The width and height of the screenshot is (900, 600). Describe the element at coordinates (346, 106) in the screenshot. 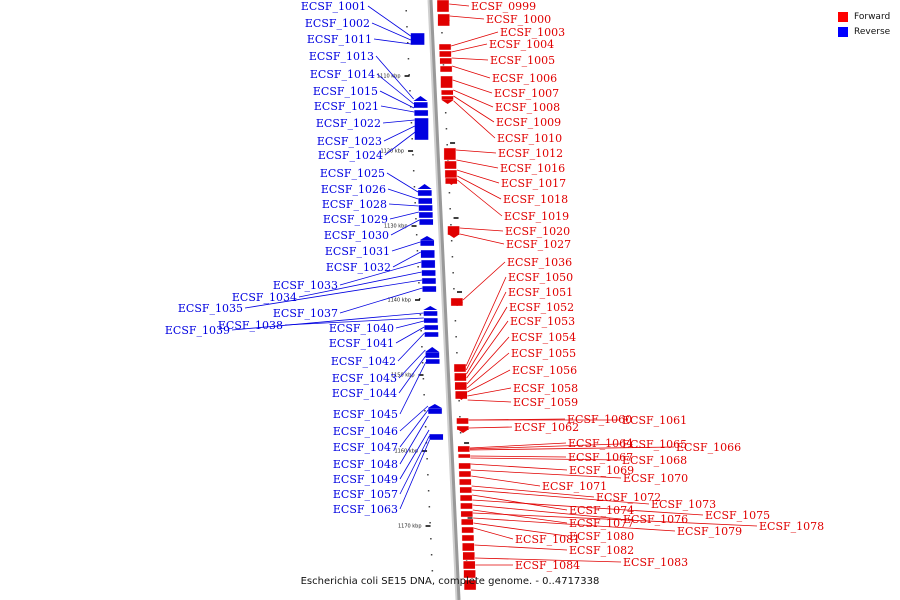

I see `reverse-gene-label: ECSF_1021` at that location.